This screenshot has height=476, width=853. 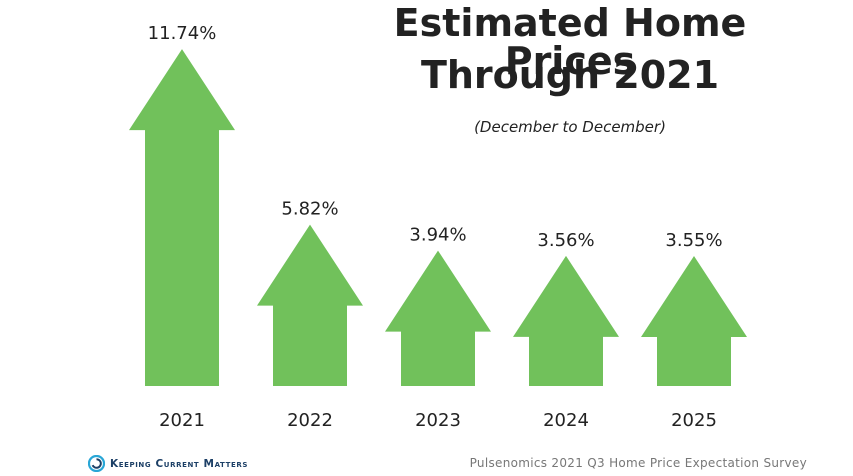 What do you see at coordinates (96, 463) in the screenshot?
I see `brand-swirl-icon` at bounding box center [96, 463].